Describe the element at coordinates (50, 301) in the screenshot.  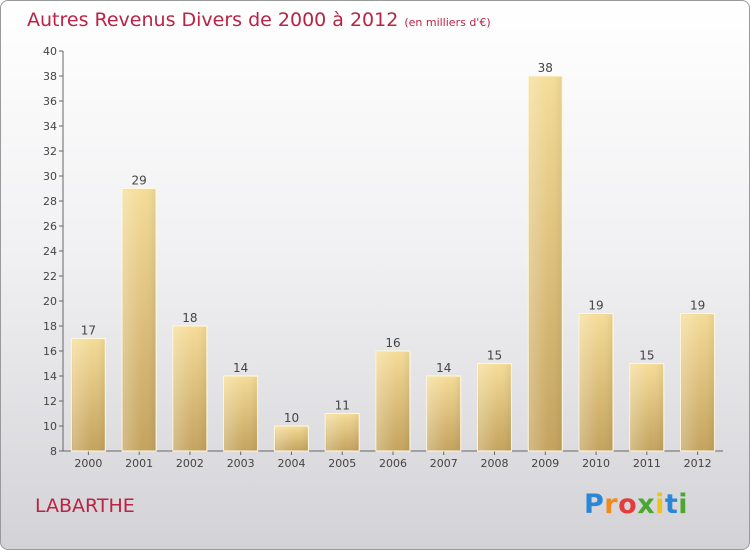
I see `y-tick-label: 20` at that location.